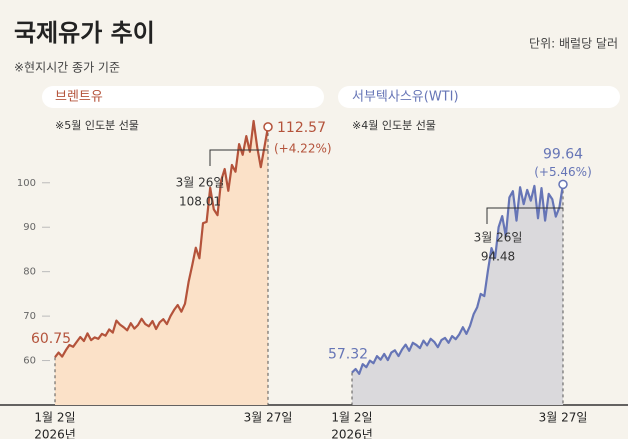 This screenshot has height=439, width=628. I want to click on note: ※4월 인도분 선물, so click(394, 125).